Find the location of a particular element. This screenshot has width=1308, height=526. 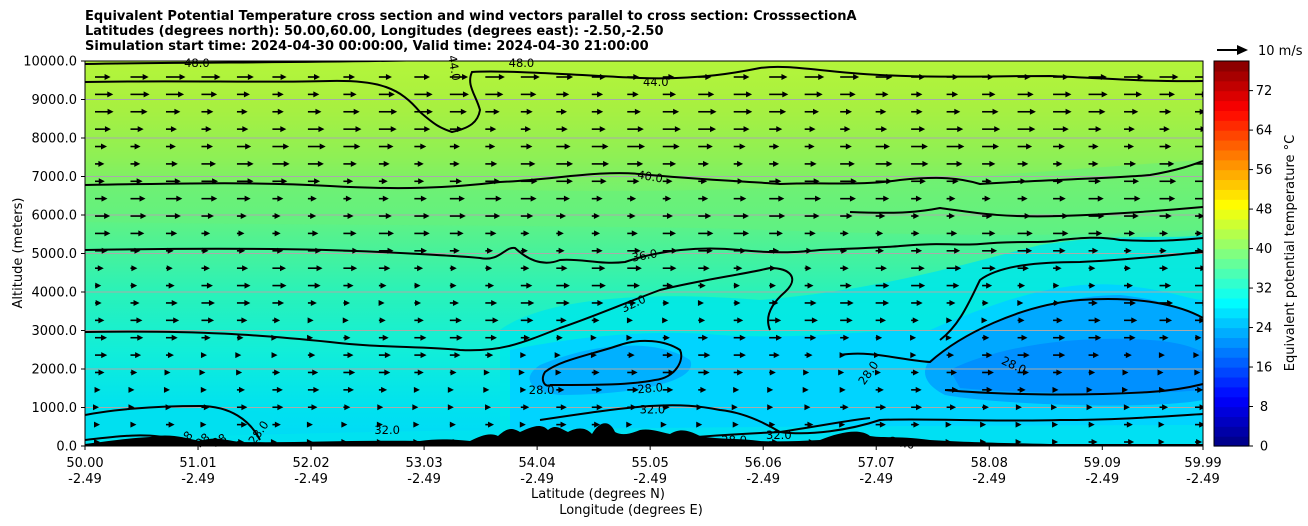

x-tick-label-lat: 50.00 is located at coordinates (84, 463).